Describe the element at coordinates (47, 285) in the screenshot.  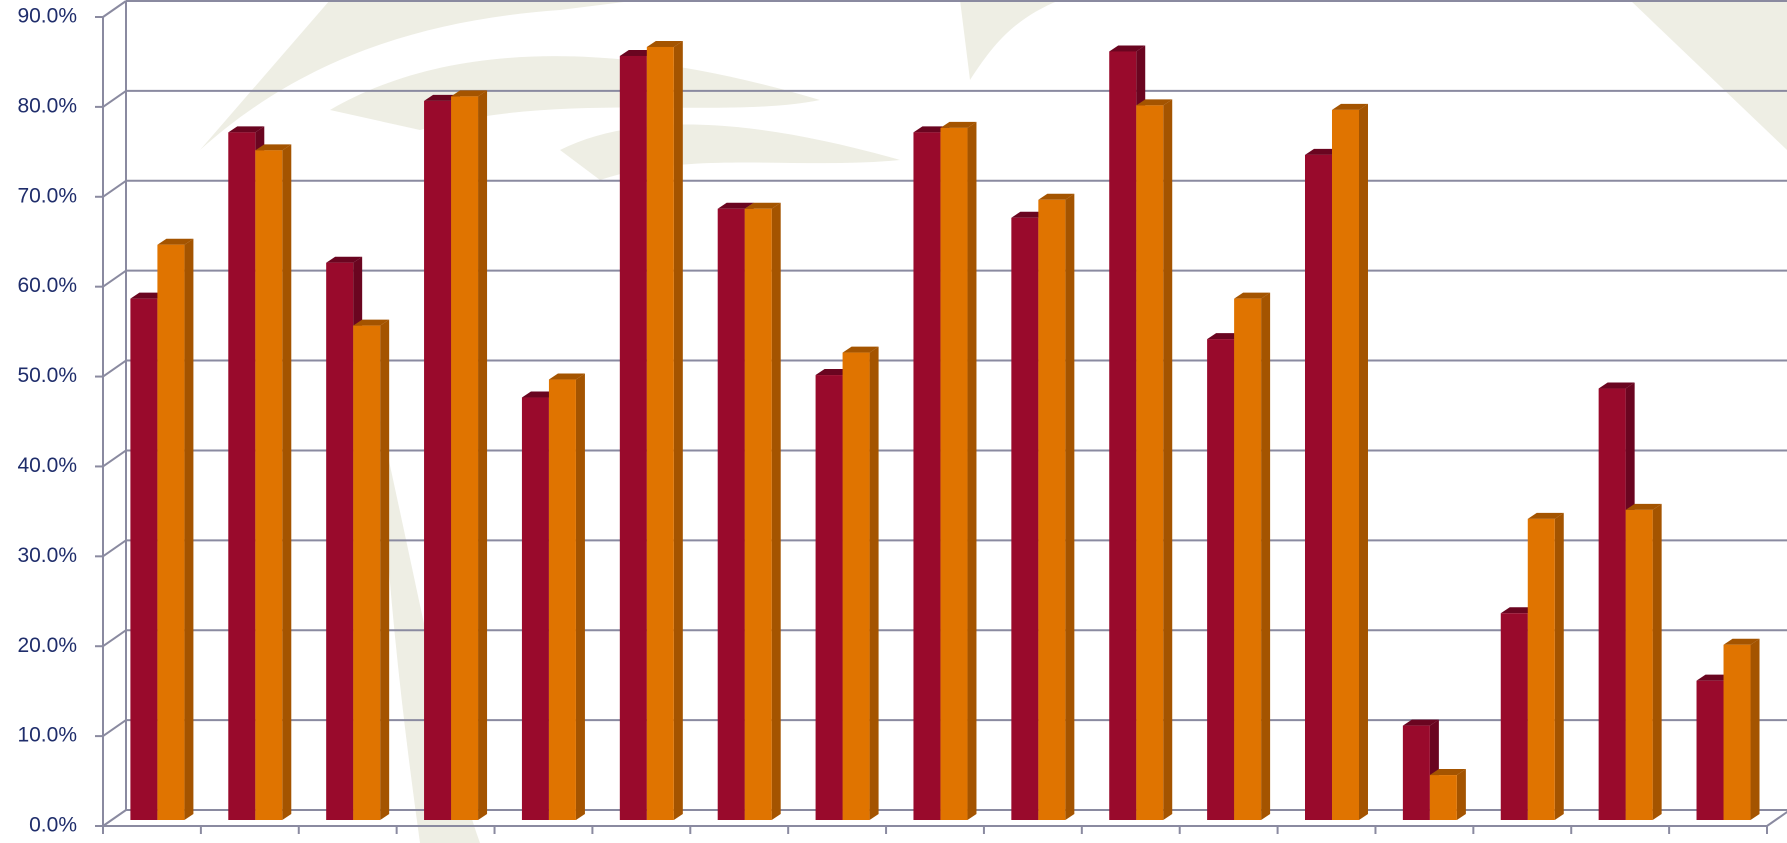
I see `y-tick-label: 60.0%` at that location.